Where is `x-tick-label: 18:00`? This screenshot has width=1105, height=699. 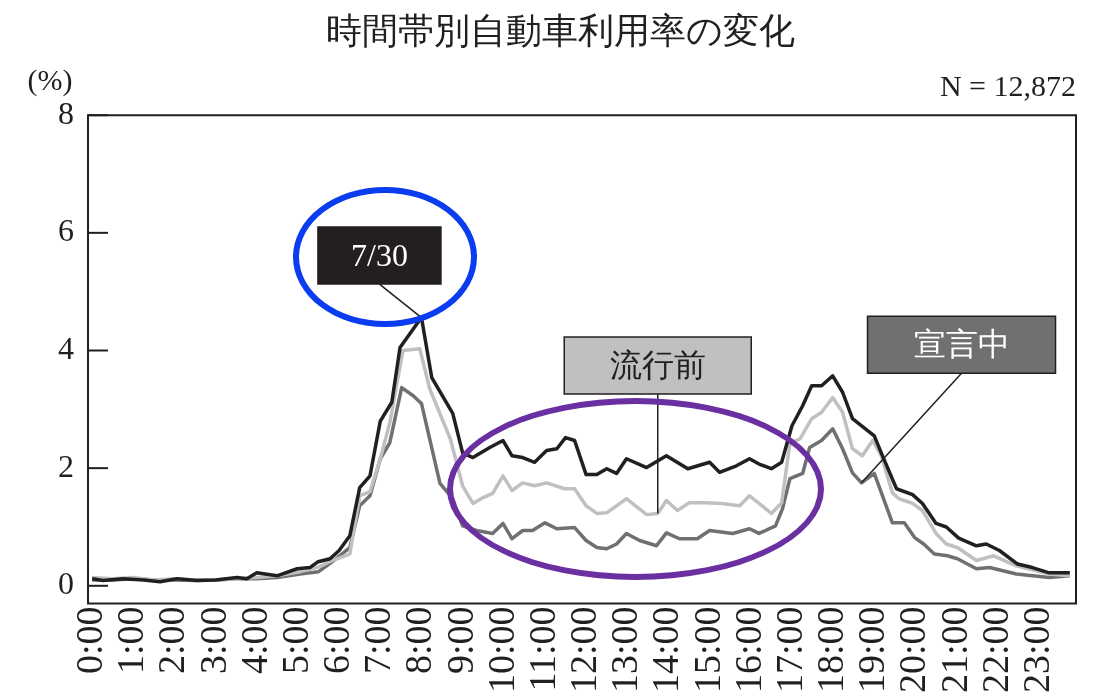 x-tick-label: 18:00 is located at coordinates (830, 649).